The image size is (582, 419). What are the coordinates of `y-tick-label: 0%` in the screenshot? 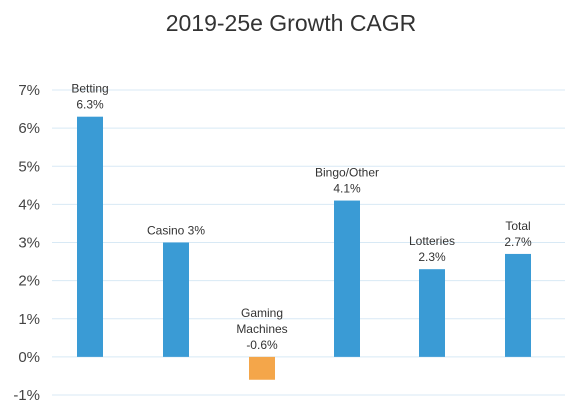 It's located at (29, 357).